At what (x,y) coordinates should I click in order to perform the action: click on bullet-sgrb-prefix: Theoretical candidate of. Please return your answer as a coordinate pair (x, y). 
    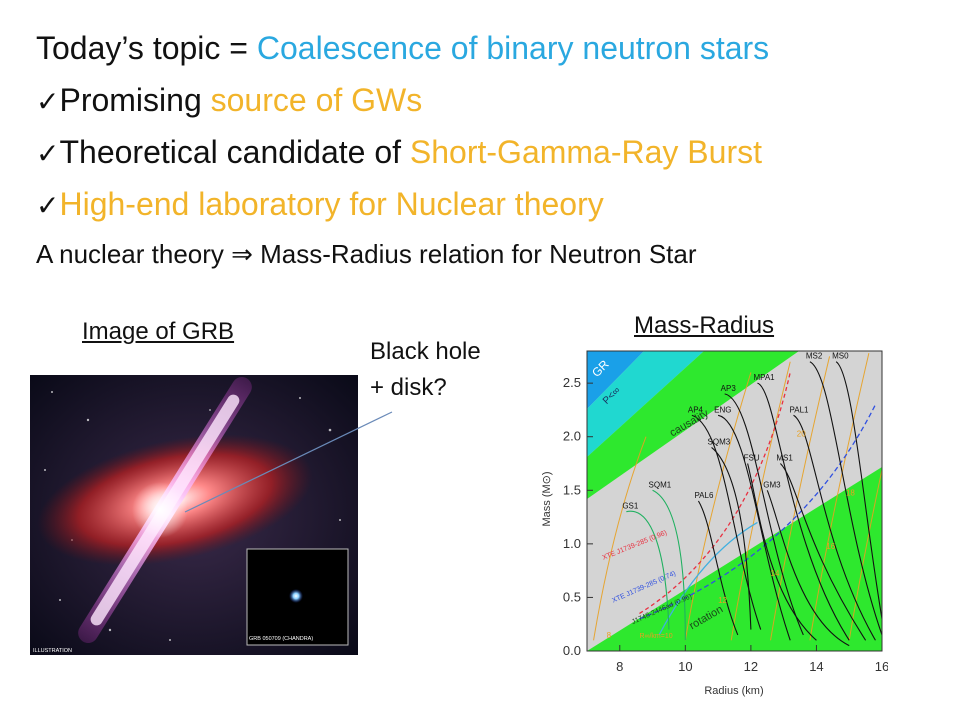
    Looking at the image, I should click on (234, 152).